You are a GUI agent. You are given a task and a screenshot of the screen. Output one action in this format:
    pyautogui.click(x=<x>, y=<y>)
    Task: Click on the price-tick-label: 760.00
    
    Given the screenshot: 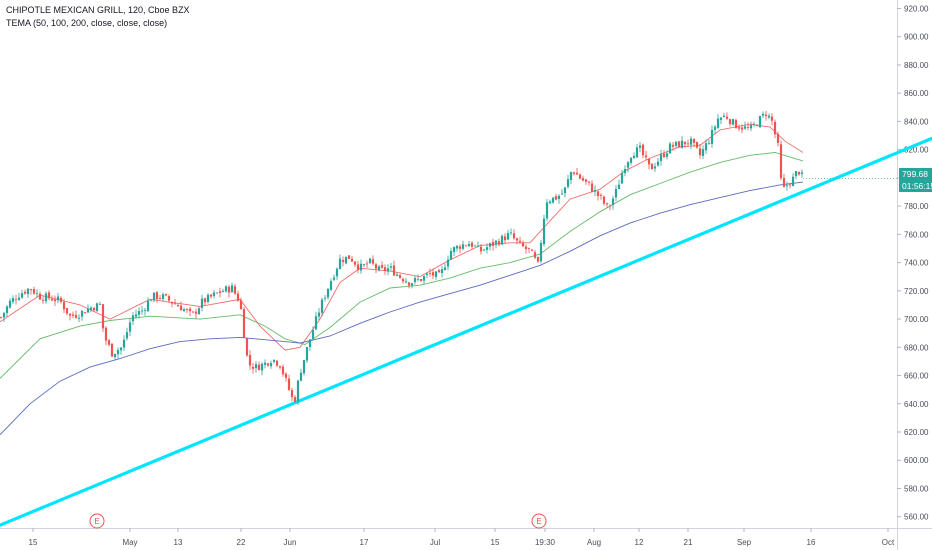 What is the action you would take?
    pyautogui.click(x=916, y=234)
    